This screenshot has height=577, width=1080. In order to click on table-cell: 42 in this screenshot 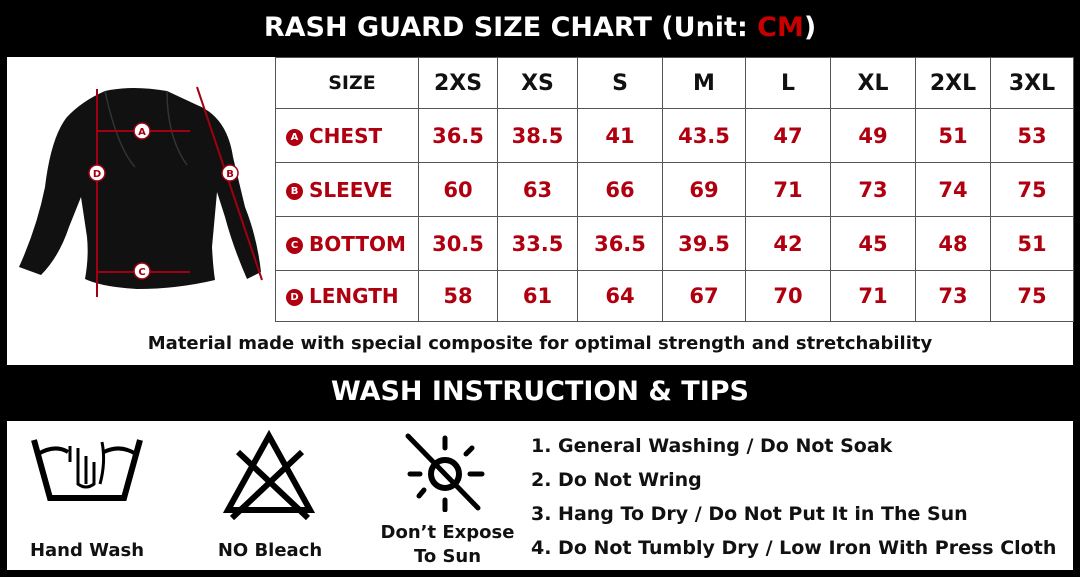, I will do `click(788, 243)`.